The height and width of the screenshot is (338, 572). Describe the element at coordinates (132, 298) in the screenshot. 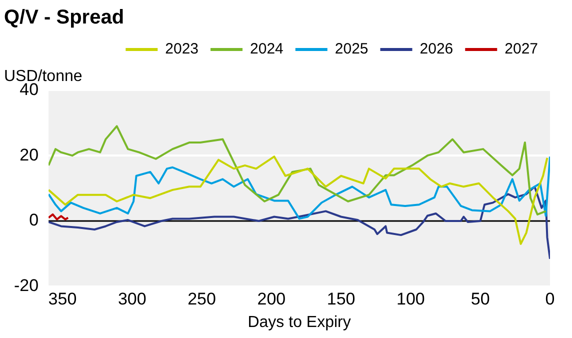

I see `x-tick-label: 300` at that location.